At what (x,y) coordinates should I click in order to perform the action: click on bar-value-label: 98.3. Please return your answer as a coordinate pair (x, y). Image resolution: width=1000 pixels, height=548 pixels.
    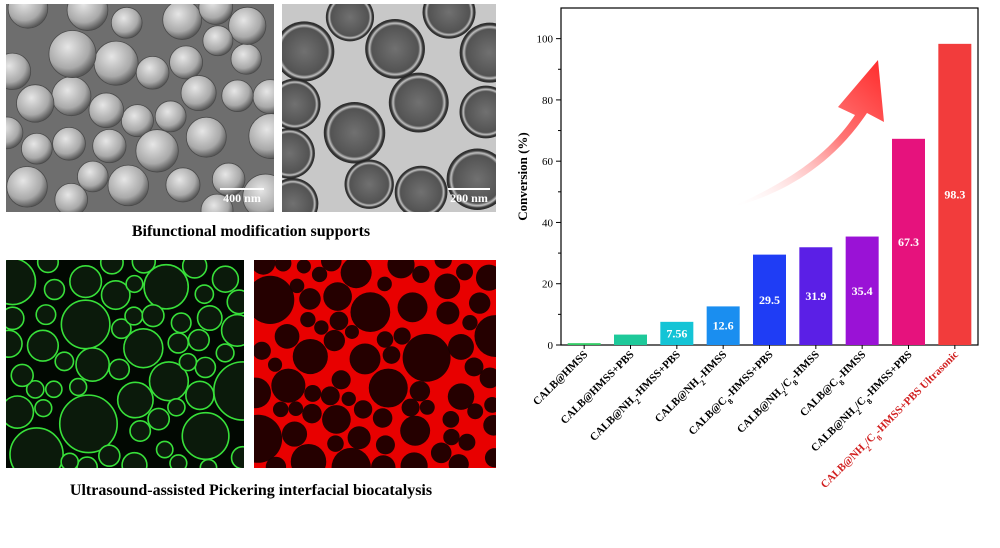
    Looking at the image, I should click on (954, 194).